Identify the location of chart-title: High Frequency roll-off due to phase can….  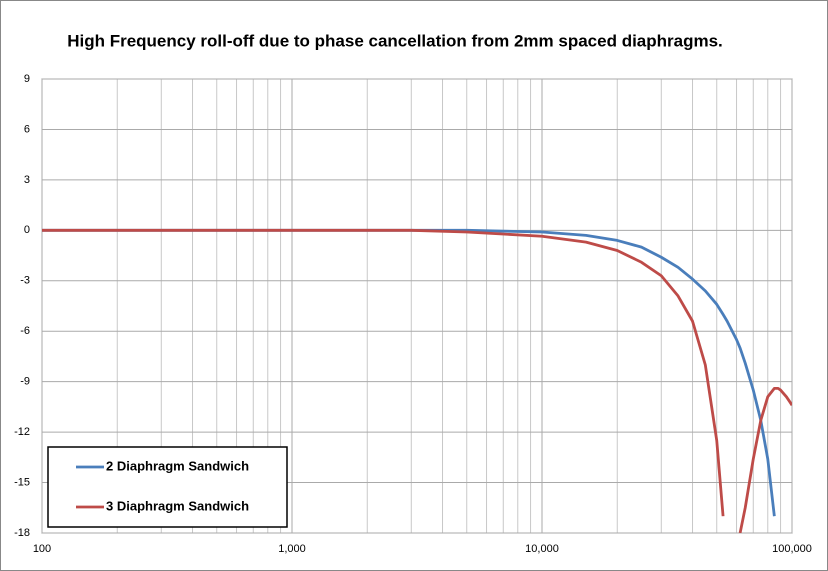
(395, 40).